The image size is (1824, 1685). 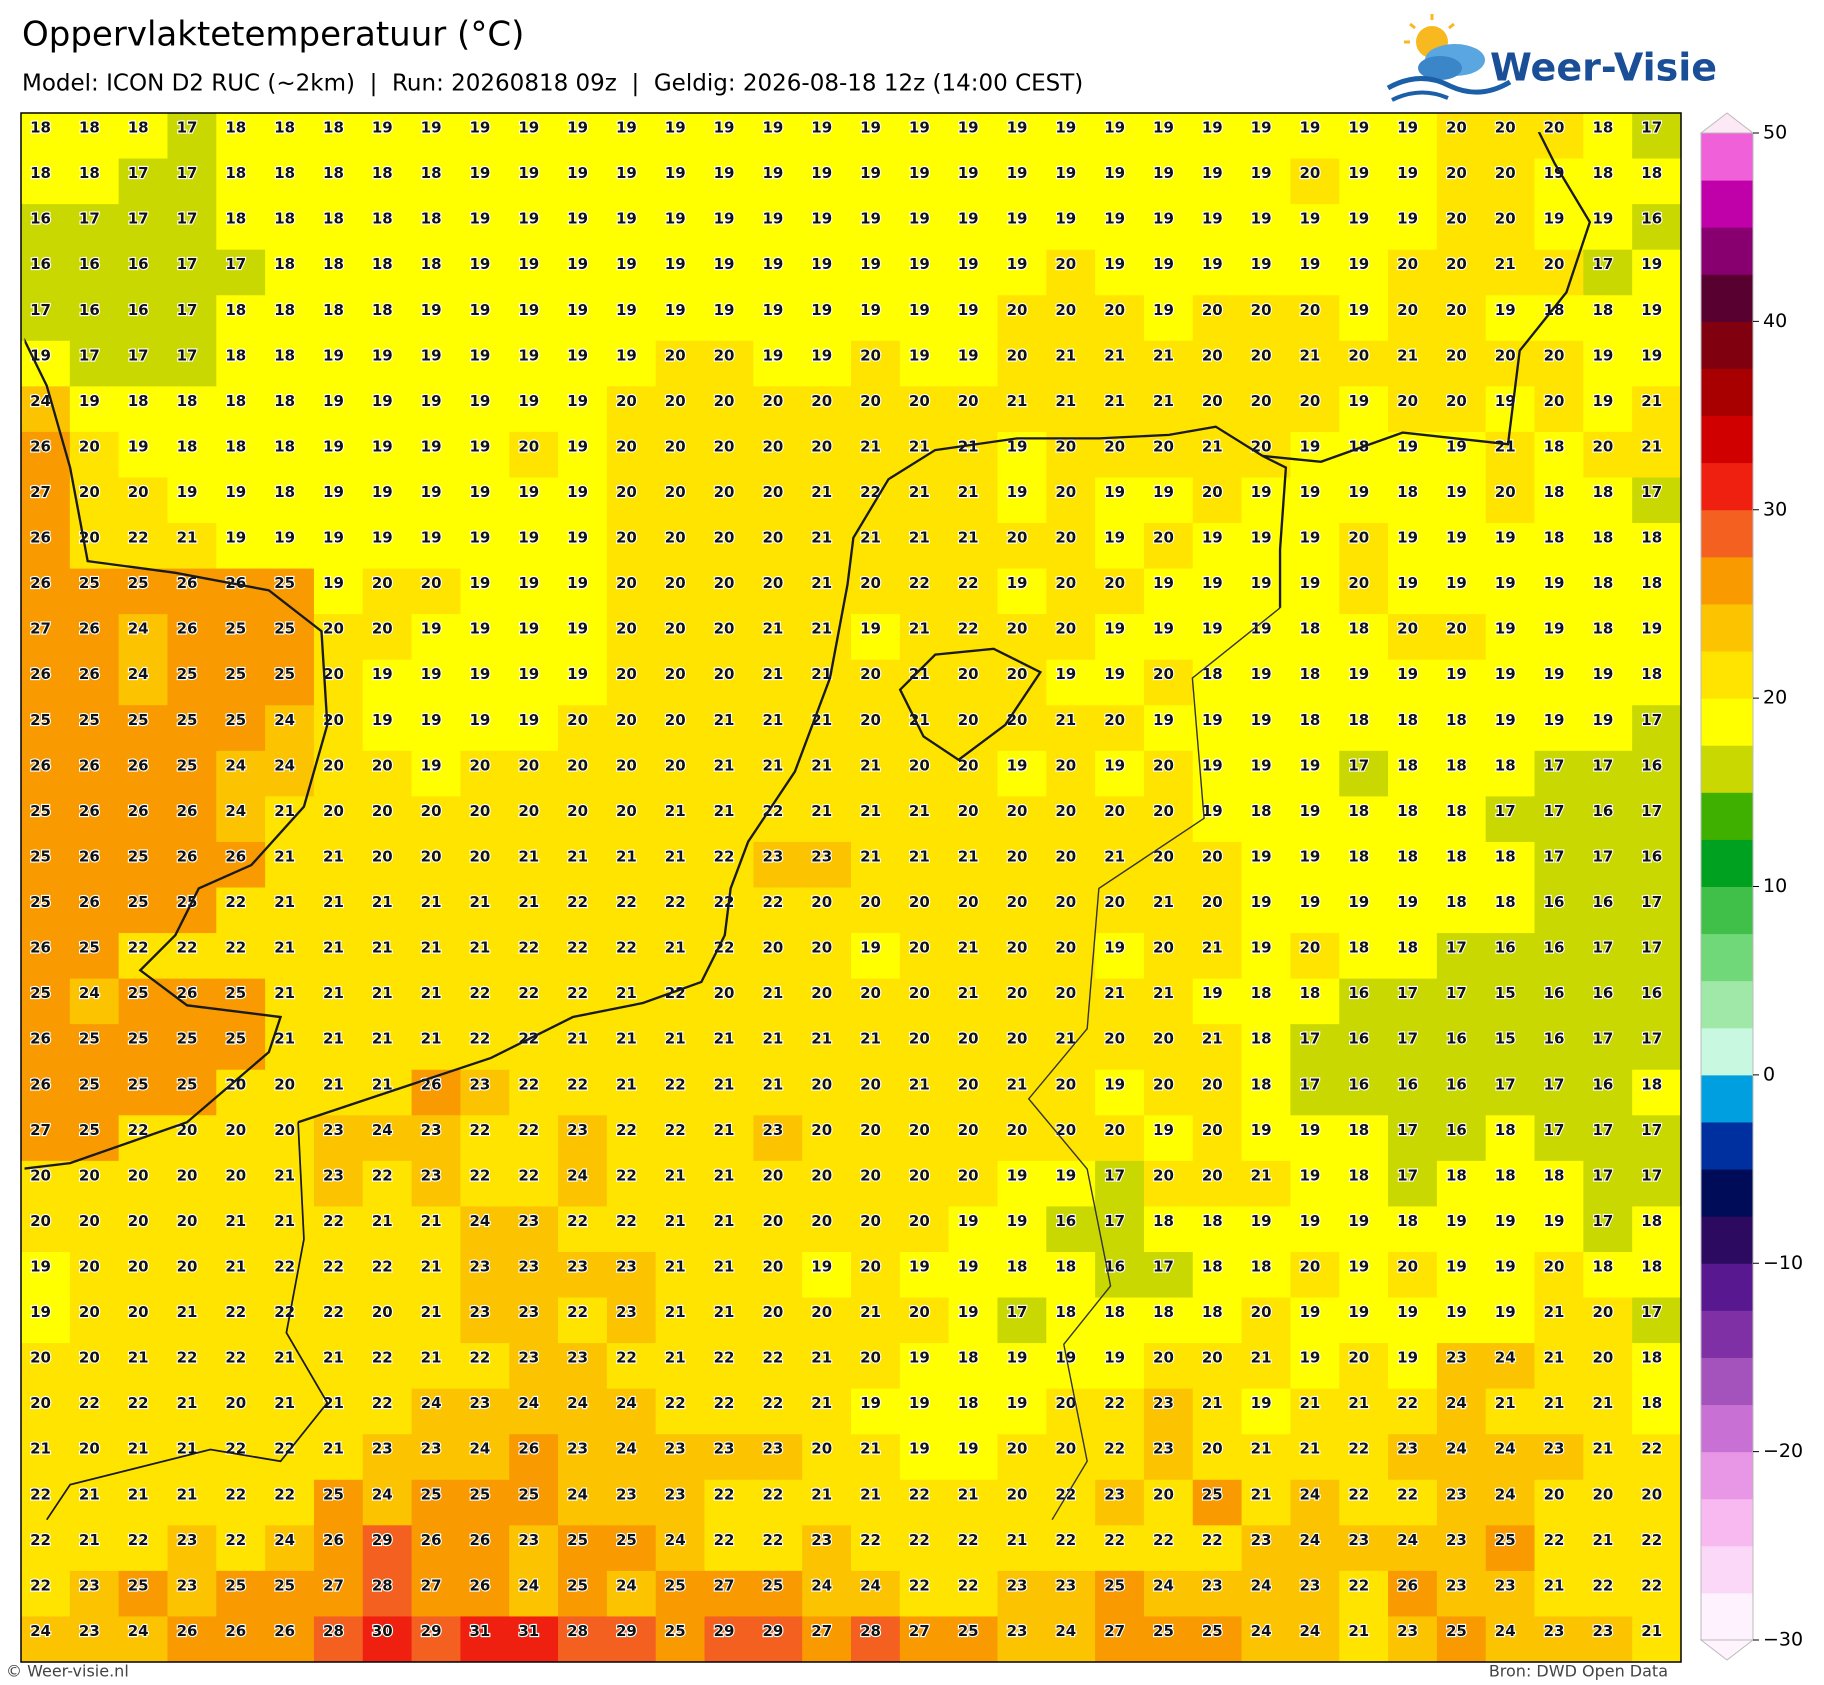 I want to click on temp-label: 29, so click(x=626, y=1631).